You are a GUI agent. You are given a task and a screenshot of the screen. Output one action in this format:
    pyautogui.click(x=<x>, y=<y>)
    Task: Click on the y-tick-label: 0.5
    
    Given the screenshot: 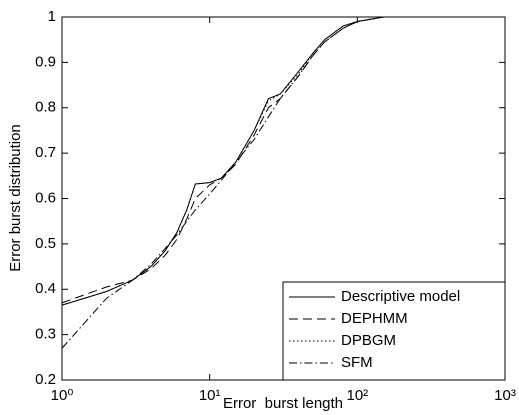 What is the action you would take?
    pyautogui.click(x=45, y=243)
    